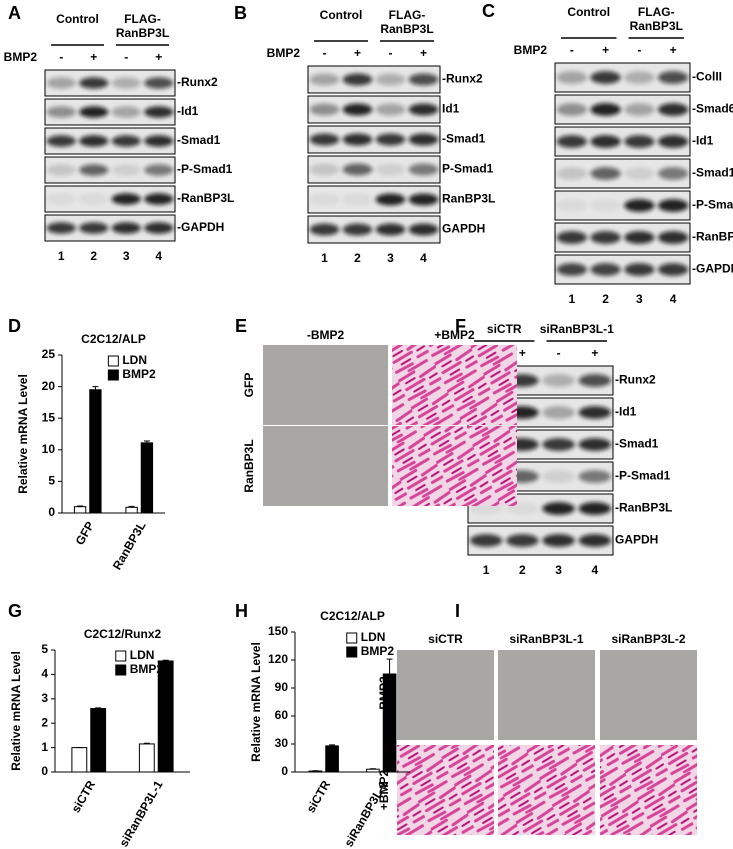 The width and height of the screenshot is (733, 849). Describe the element at coordinates (134, 360) in the screenshot. I see `legend-label: LDN` at that location.